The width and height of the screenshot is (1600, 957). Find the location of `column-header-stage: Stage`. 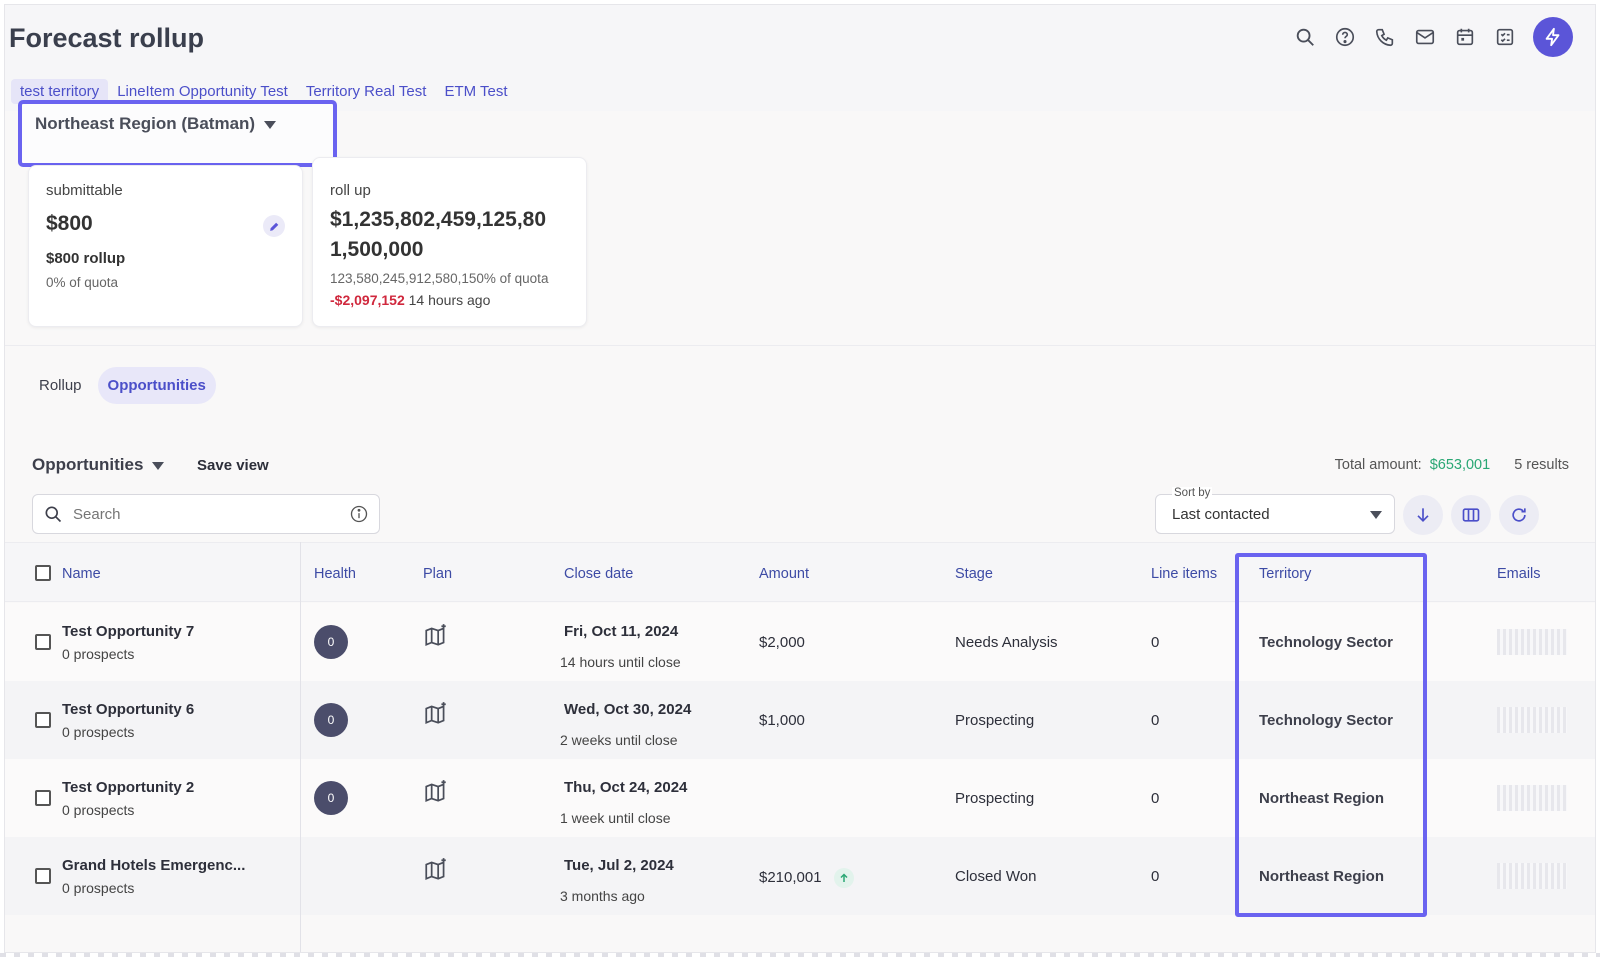

column-header-stage: Stage is located at coordinates (974, 574).